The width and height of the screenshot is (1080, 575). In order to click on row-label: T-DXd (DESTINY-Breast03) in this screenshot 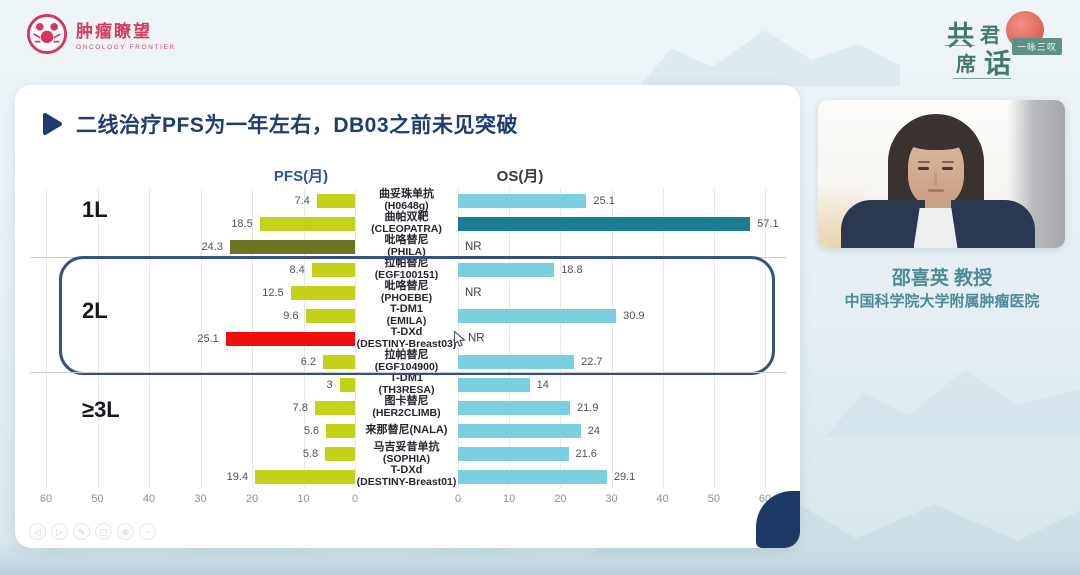, I will do `click(406, 338)`.